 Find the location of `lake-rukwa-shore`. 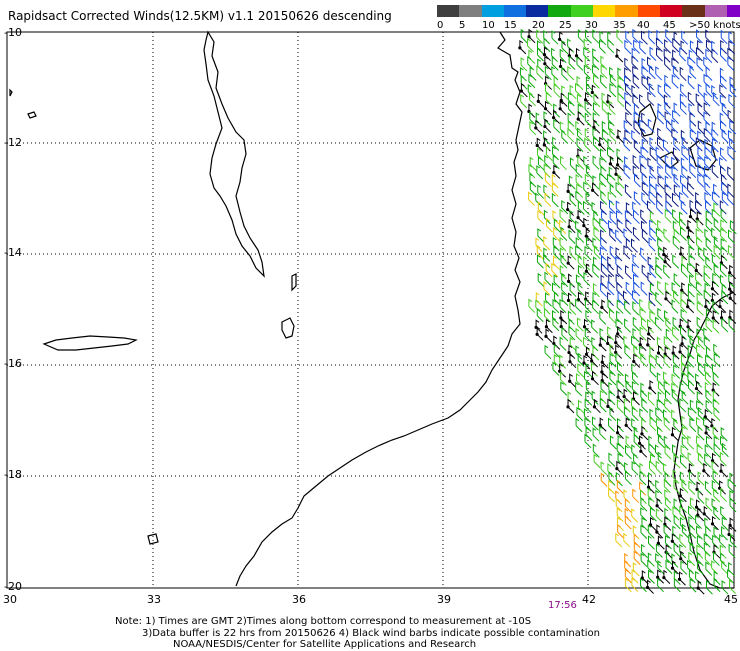

lake-rukwa-shore is located at coordinates (153, 539).